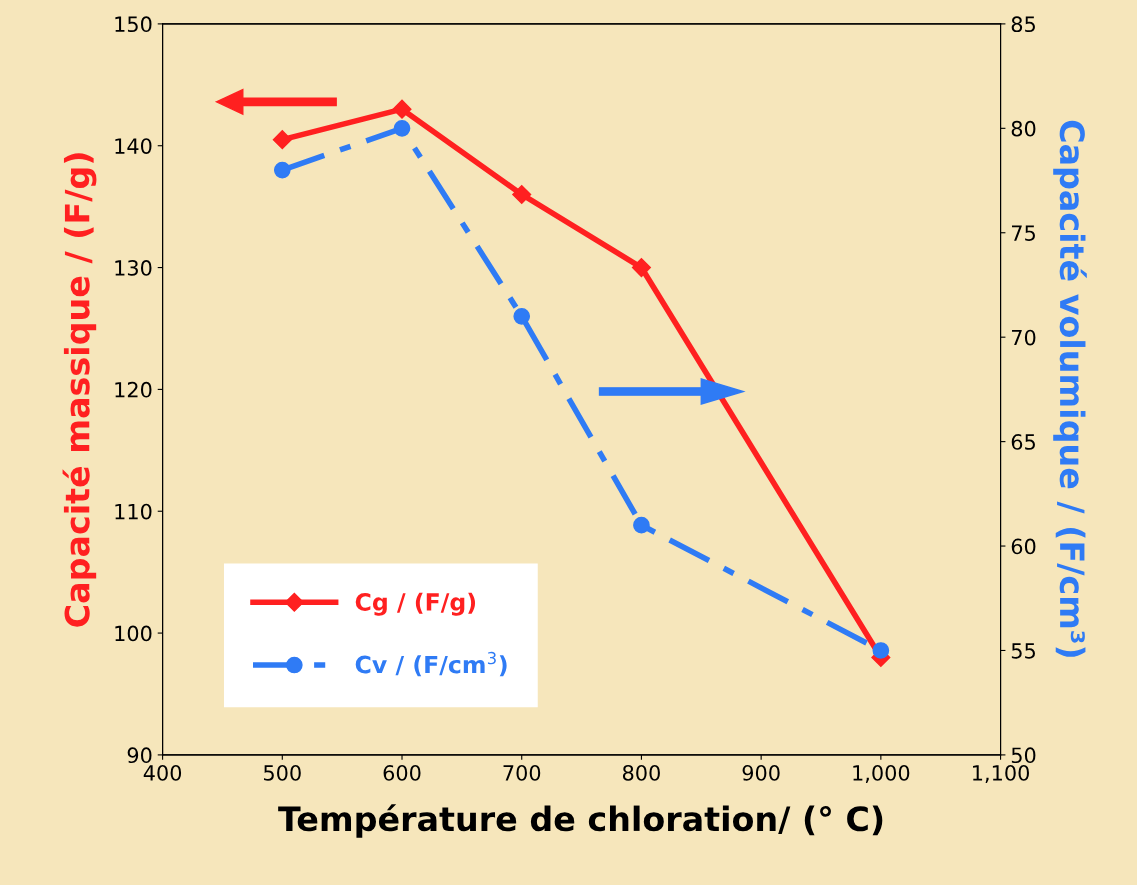 The image size is (1137, 885). Describe the element at coordinates (402, 773) in the screenshot. I see `x-tick-label: 600` at that location.